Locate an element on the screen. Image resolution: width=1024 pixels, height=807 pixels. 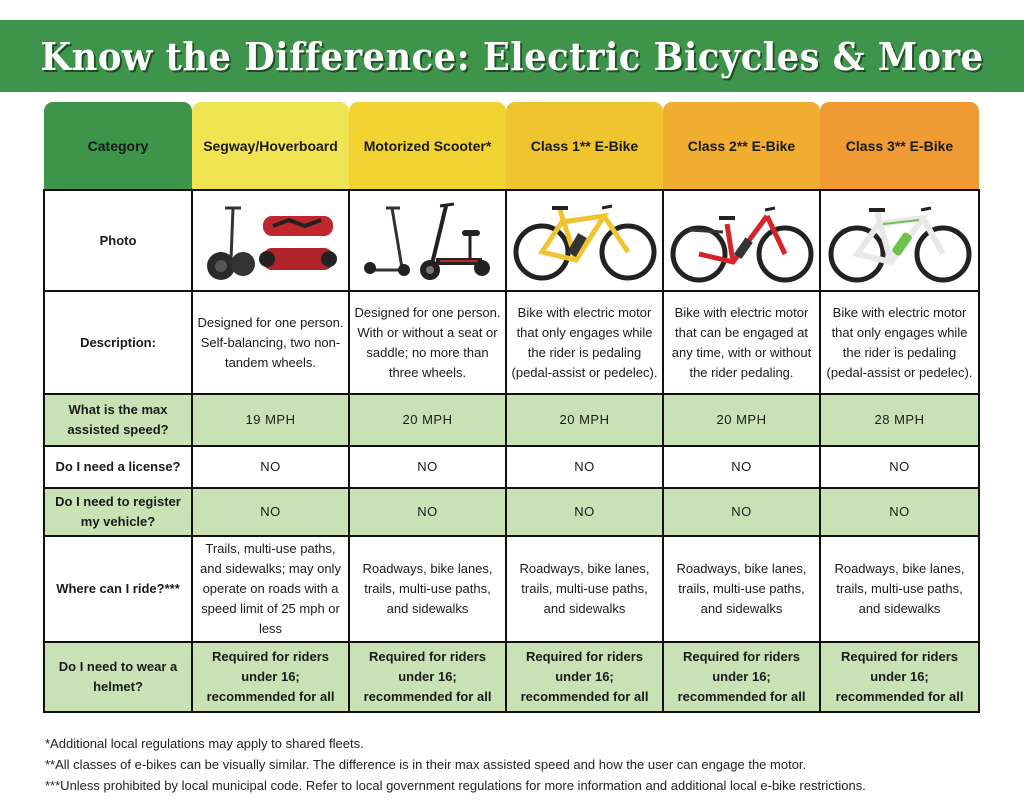
motorized-scooter-photo is located at coordinates (427, 240).